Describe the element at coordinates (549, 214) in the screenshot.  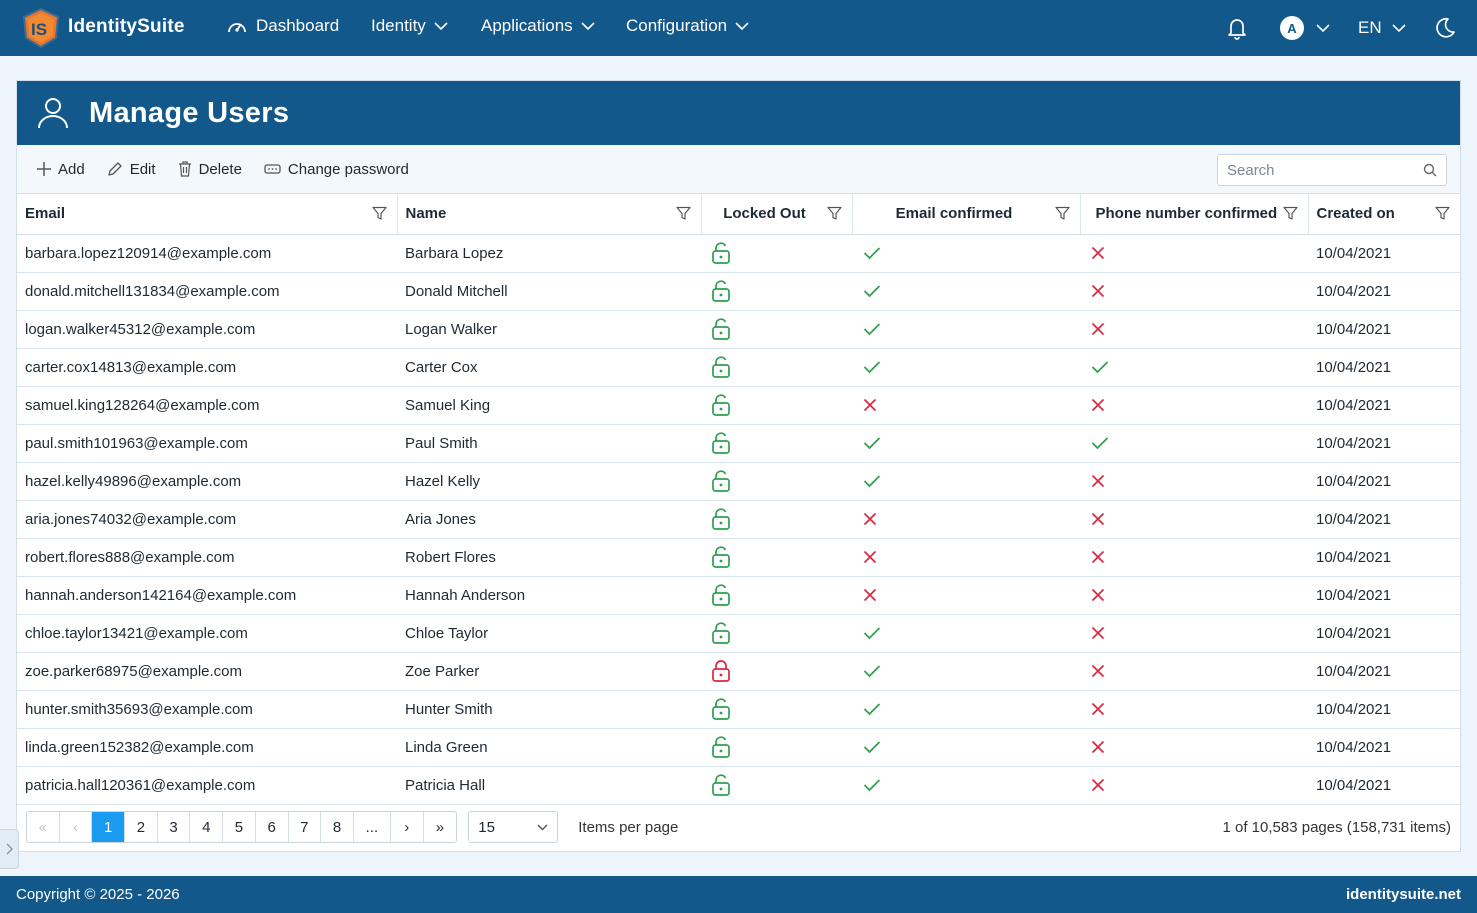
I see `column-header-name: Name` at that location.